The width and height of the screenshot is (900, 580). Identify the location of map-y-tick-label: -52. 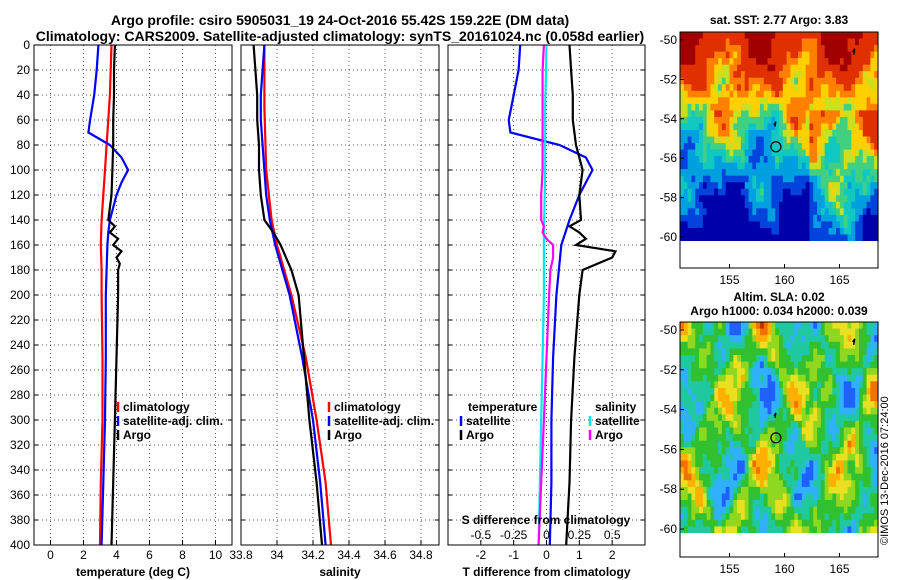
(669, 79).